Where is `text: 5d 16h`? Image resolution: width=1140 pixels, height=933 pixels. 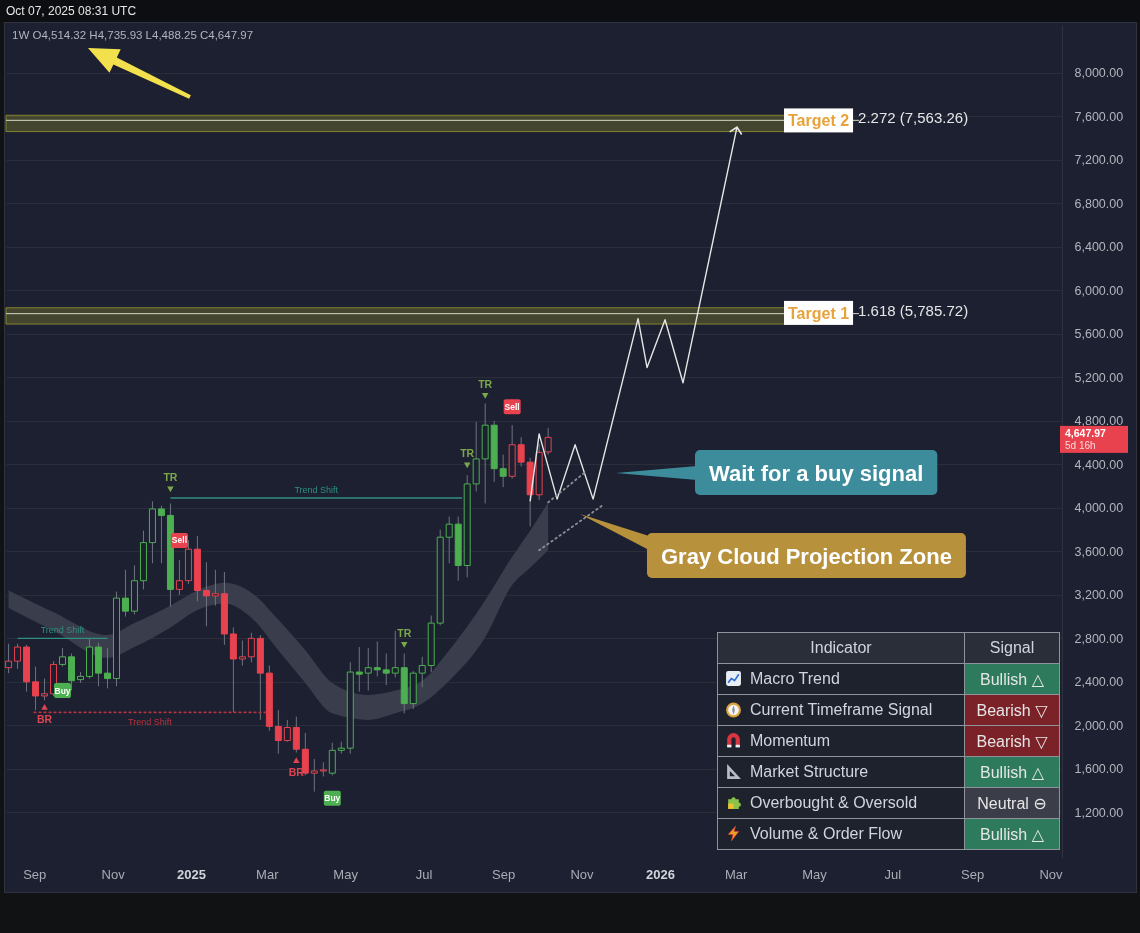
text: 5d 16h is located at coordinates (1080, 445).